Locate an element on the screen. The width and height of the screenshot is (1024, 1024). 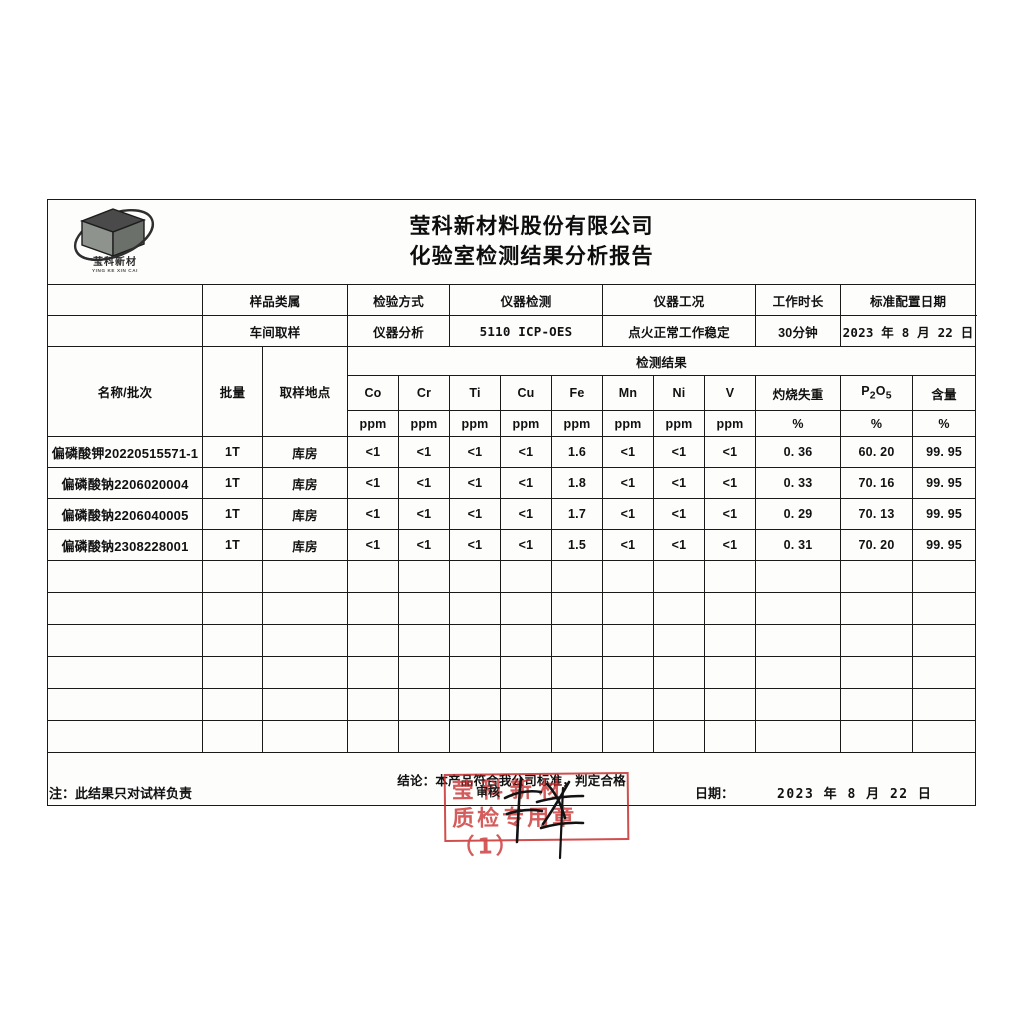
p2o5-2: 2 is located at coordinates (872, 396).